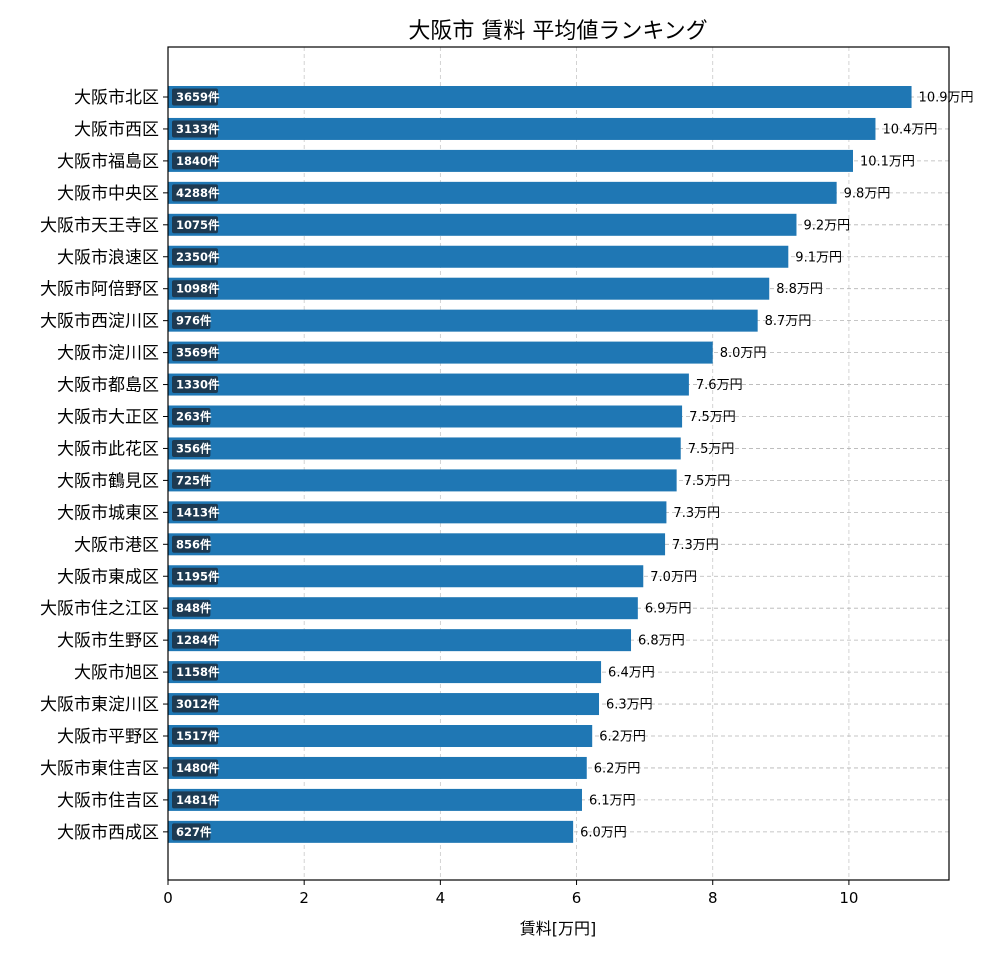 The width and height of the screenshot is (1000, 960). Describe the element at coordinates (558, 928) in the screenshot. I see `x-axis-label: 賃料[万円]` at that location.